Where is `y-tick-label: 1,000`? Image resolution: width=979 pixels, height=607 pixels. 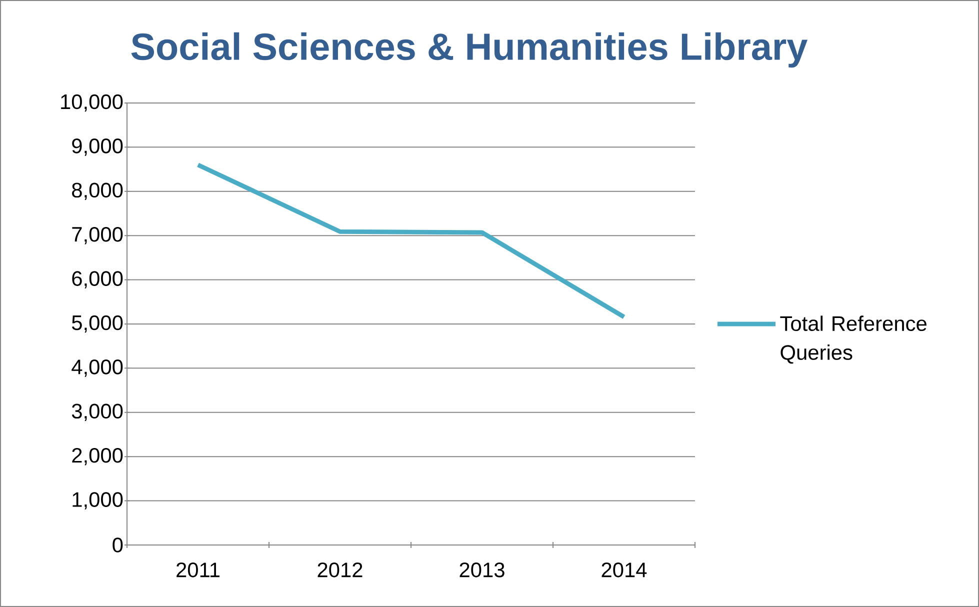 y-tick-label: 1,000 is located at coordinates (97, 501).